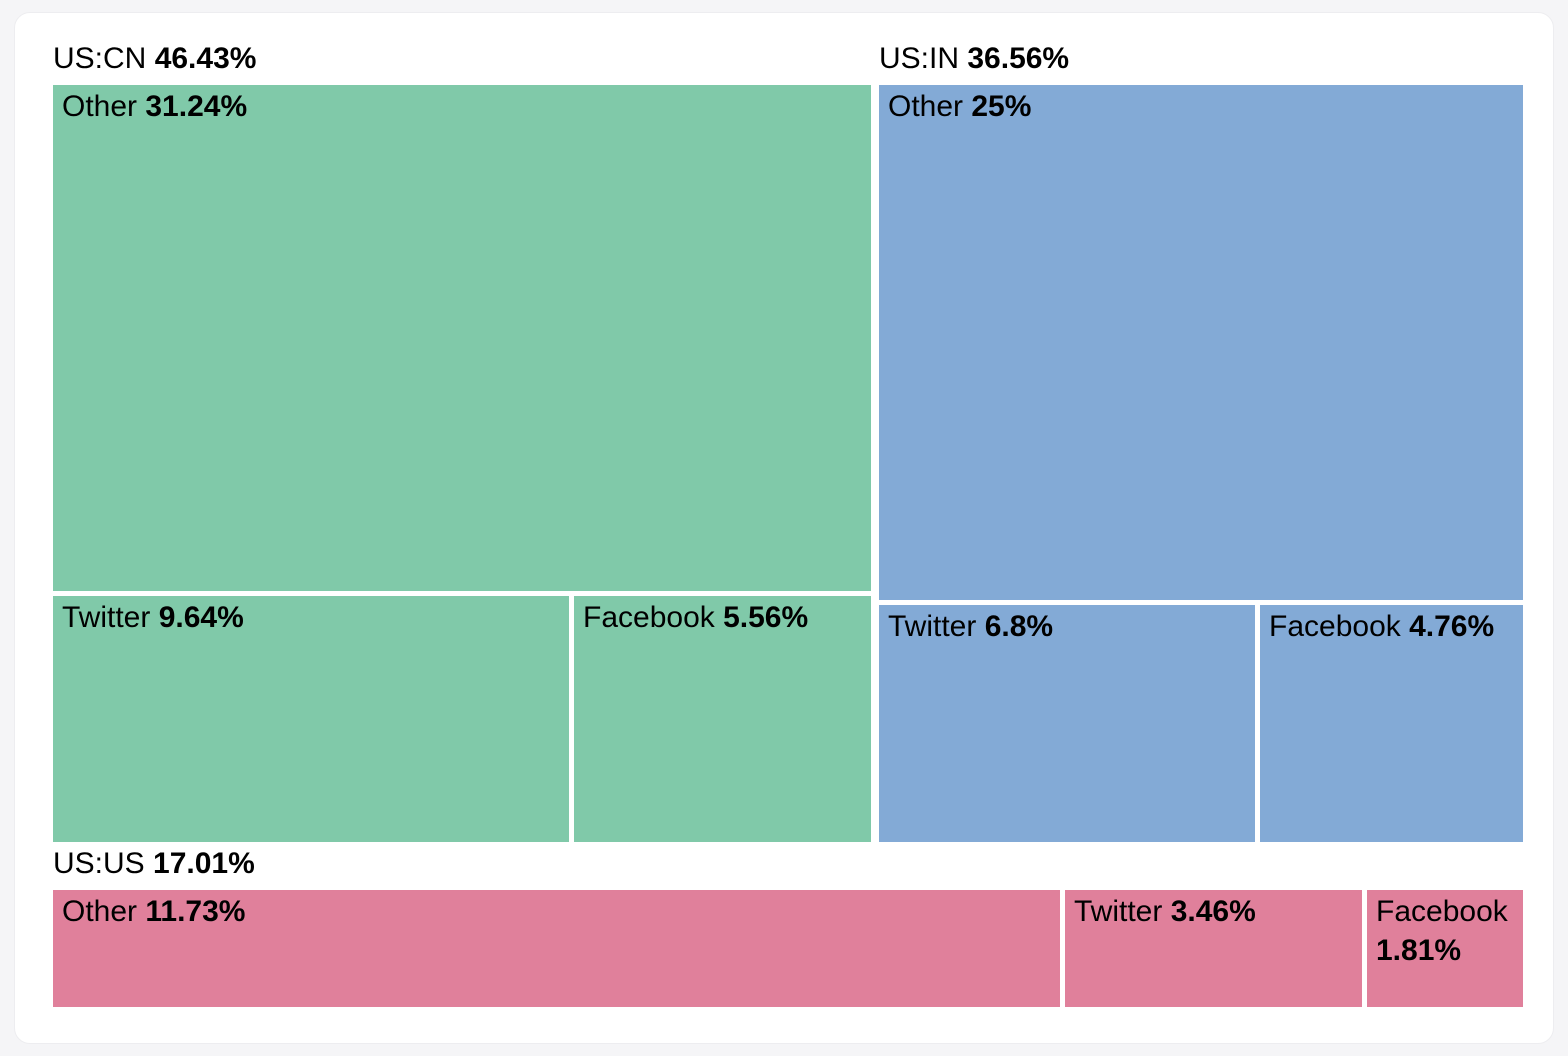  I want to click on label-value: 11.73%, so click(195, 911).